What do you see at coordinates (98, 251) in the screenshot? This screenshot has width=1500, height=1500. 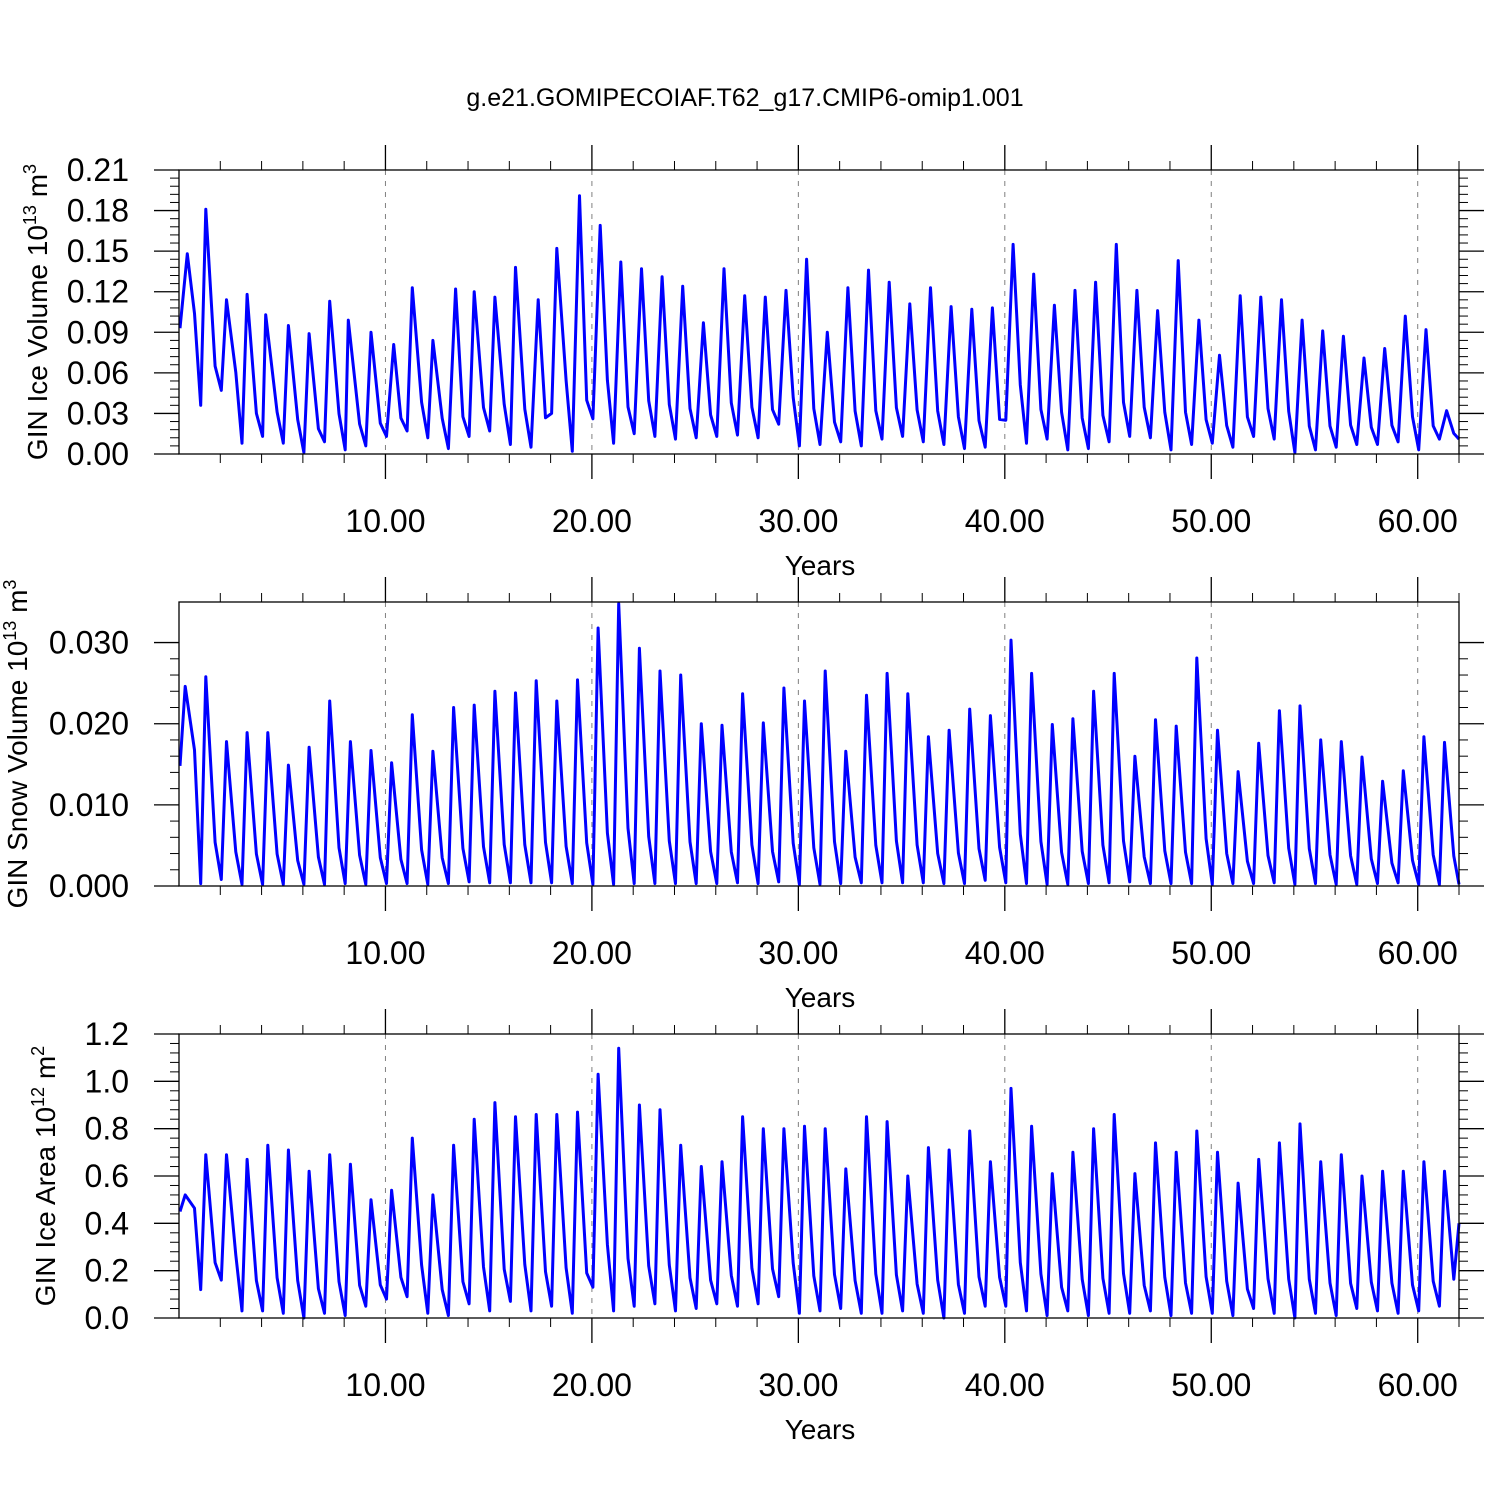 I see `y-tick-label-6: 0.15` at bounding box center [98, 251].